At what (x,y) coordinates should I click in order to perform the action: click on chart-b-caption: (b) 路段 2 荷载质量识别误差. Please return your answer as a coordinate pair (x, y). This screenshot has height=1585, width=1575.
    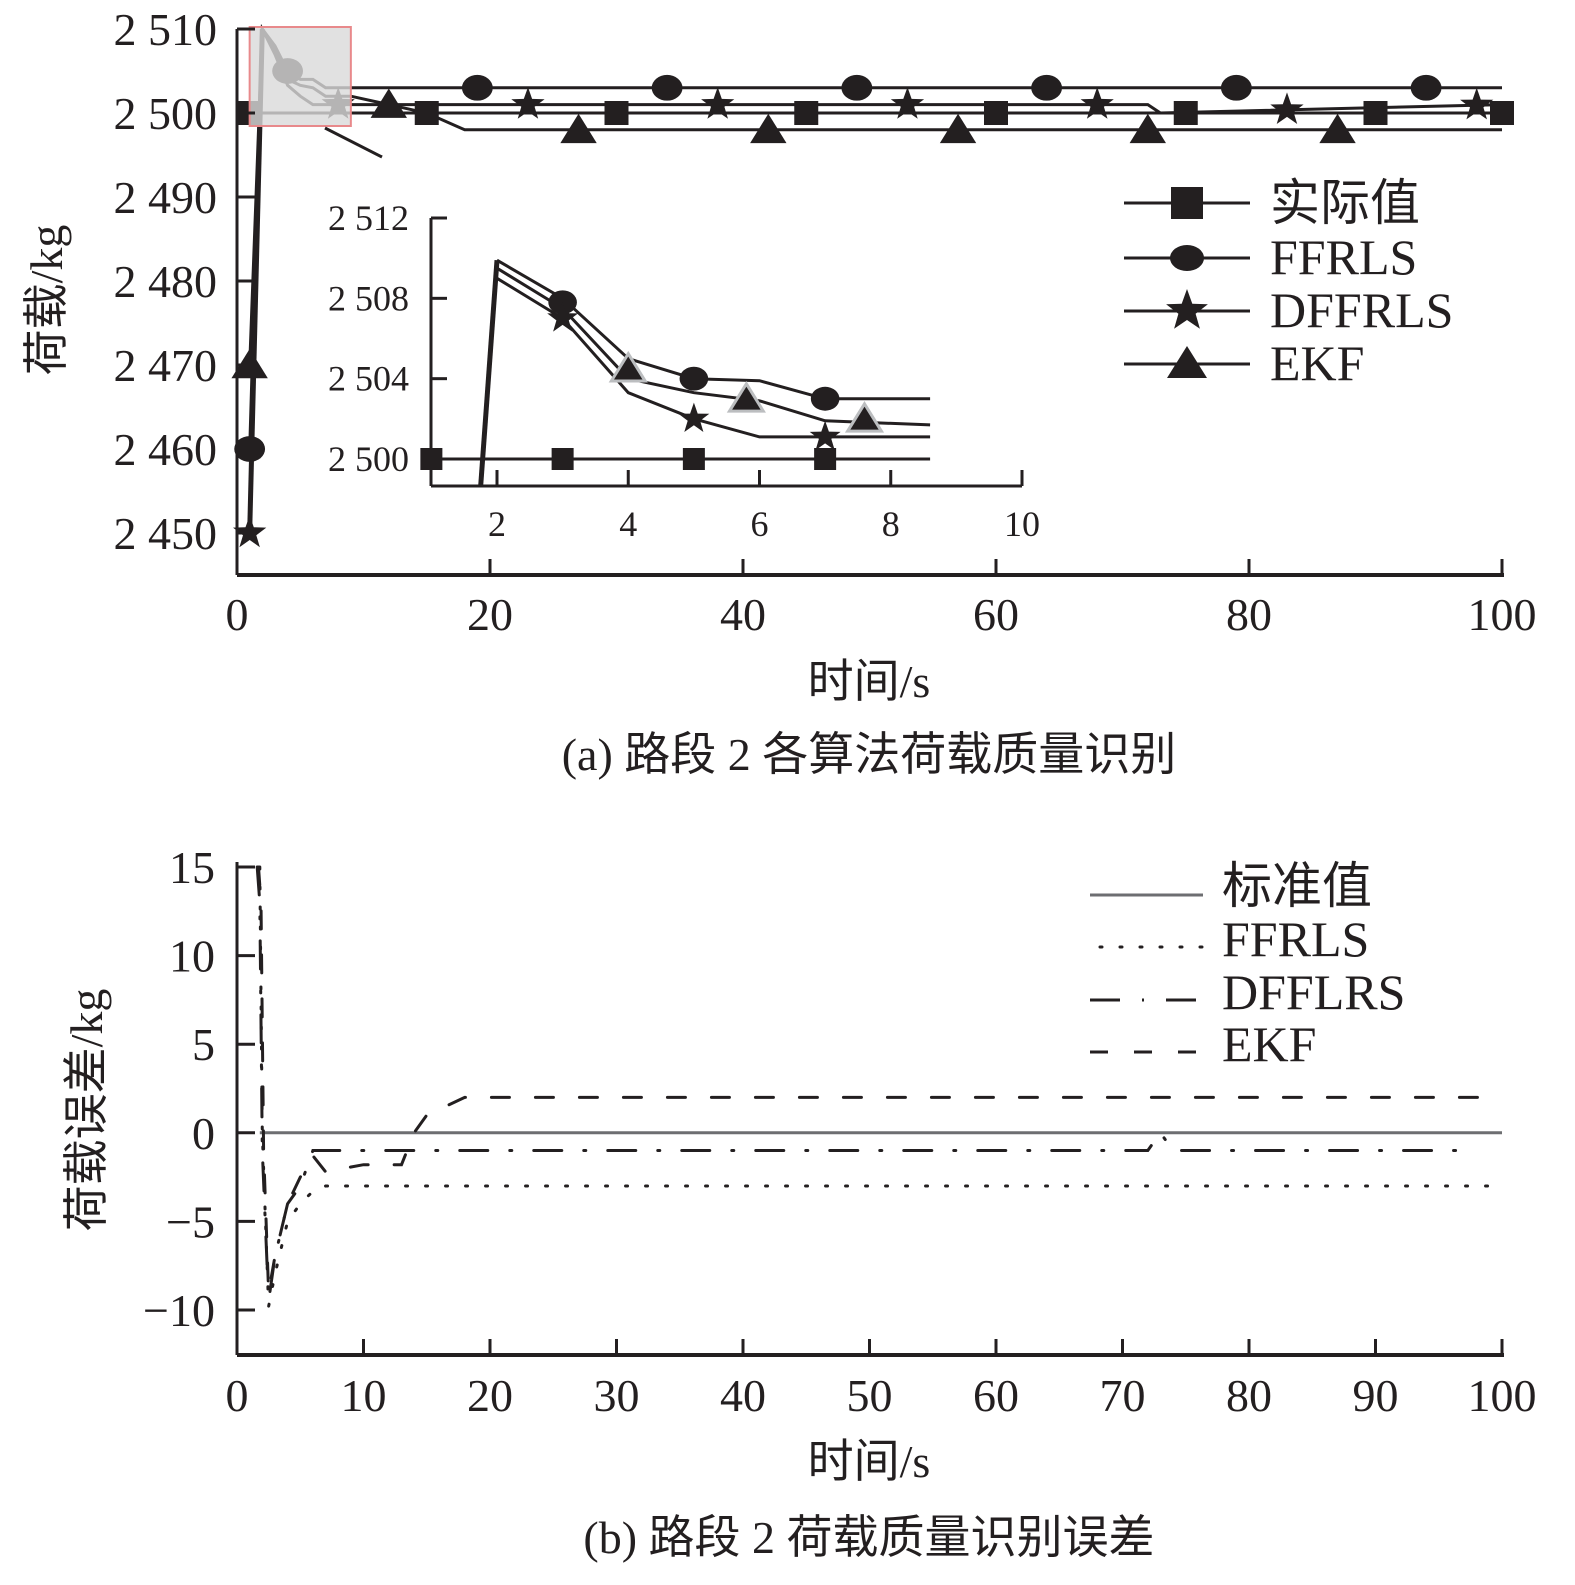
    Looking at the image, I should click on (868, 1537).